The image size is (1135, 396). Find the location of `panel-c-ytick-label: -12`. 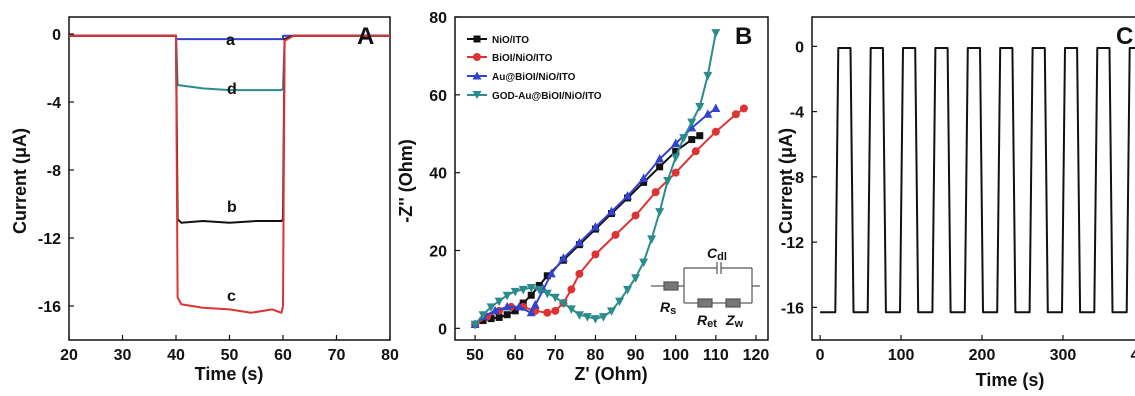

panel-c-ytick-label: -12 is located at coordinates (792, 243).